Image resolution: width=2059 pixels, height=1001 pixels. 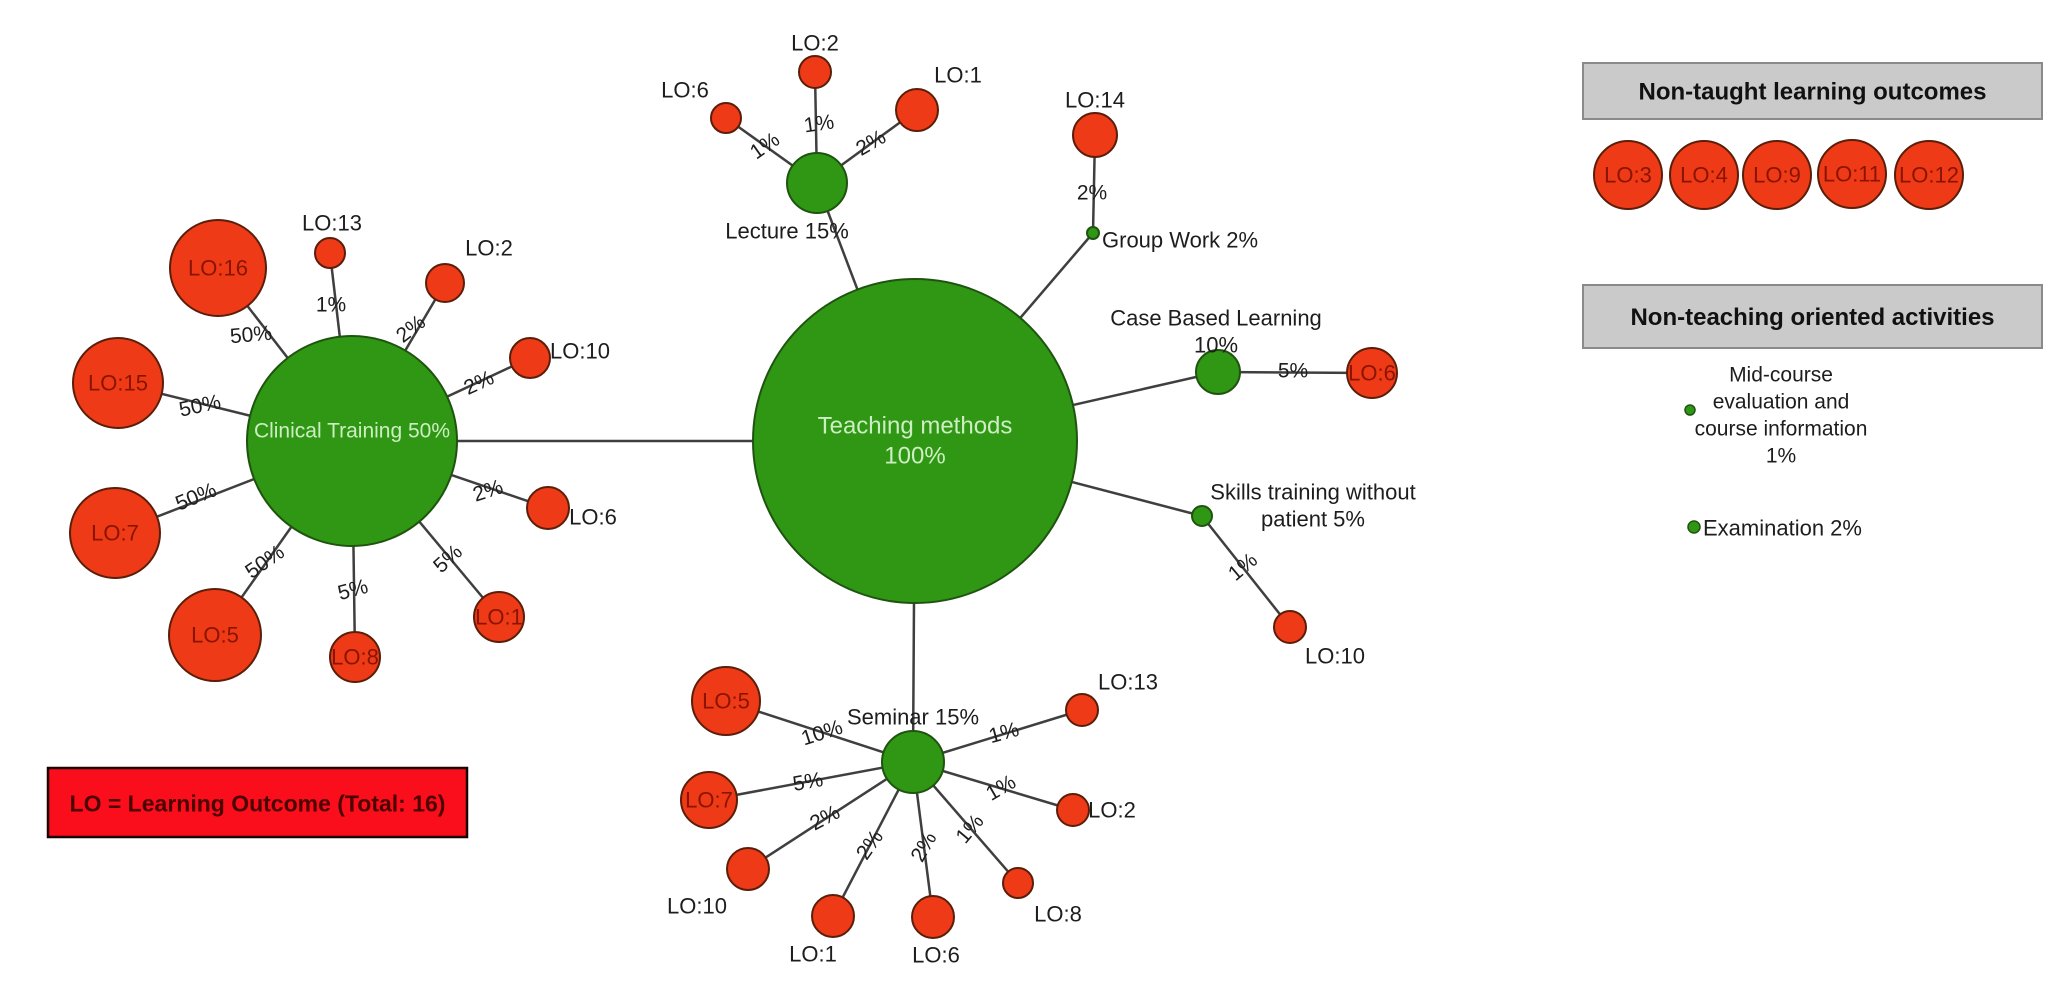 I want to click on lo-label: LO:16, so click(x=218, y=268).